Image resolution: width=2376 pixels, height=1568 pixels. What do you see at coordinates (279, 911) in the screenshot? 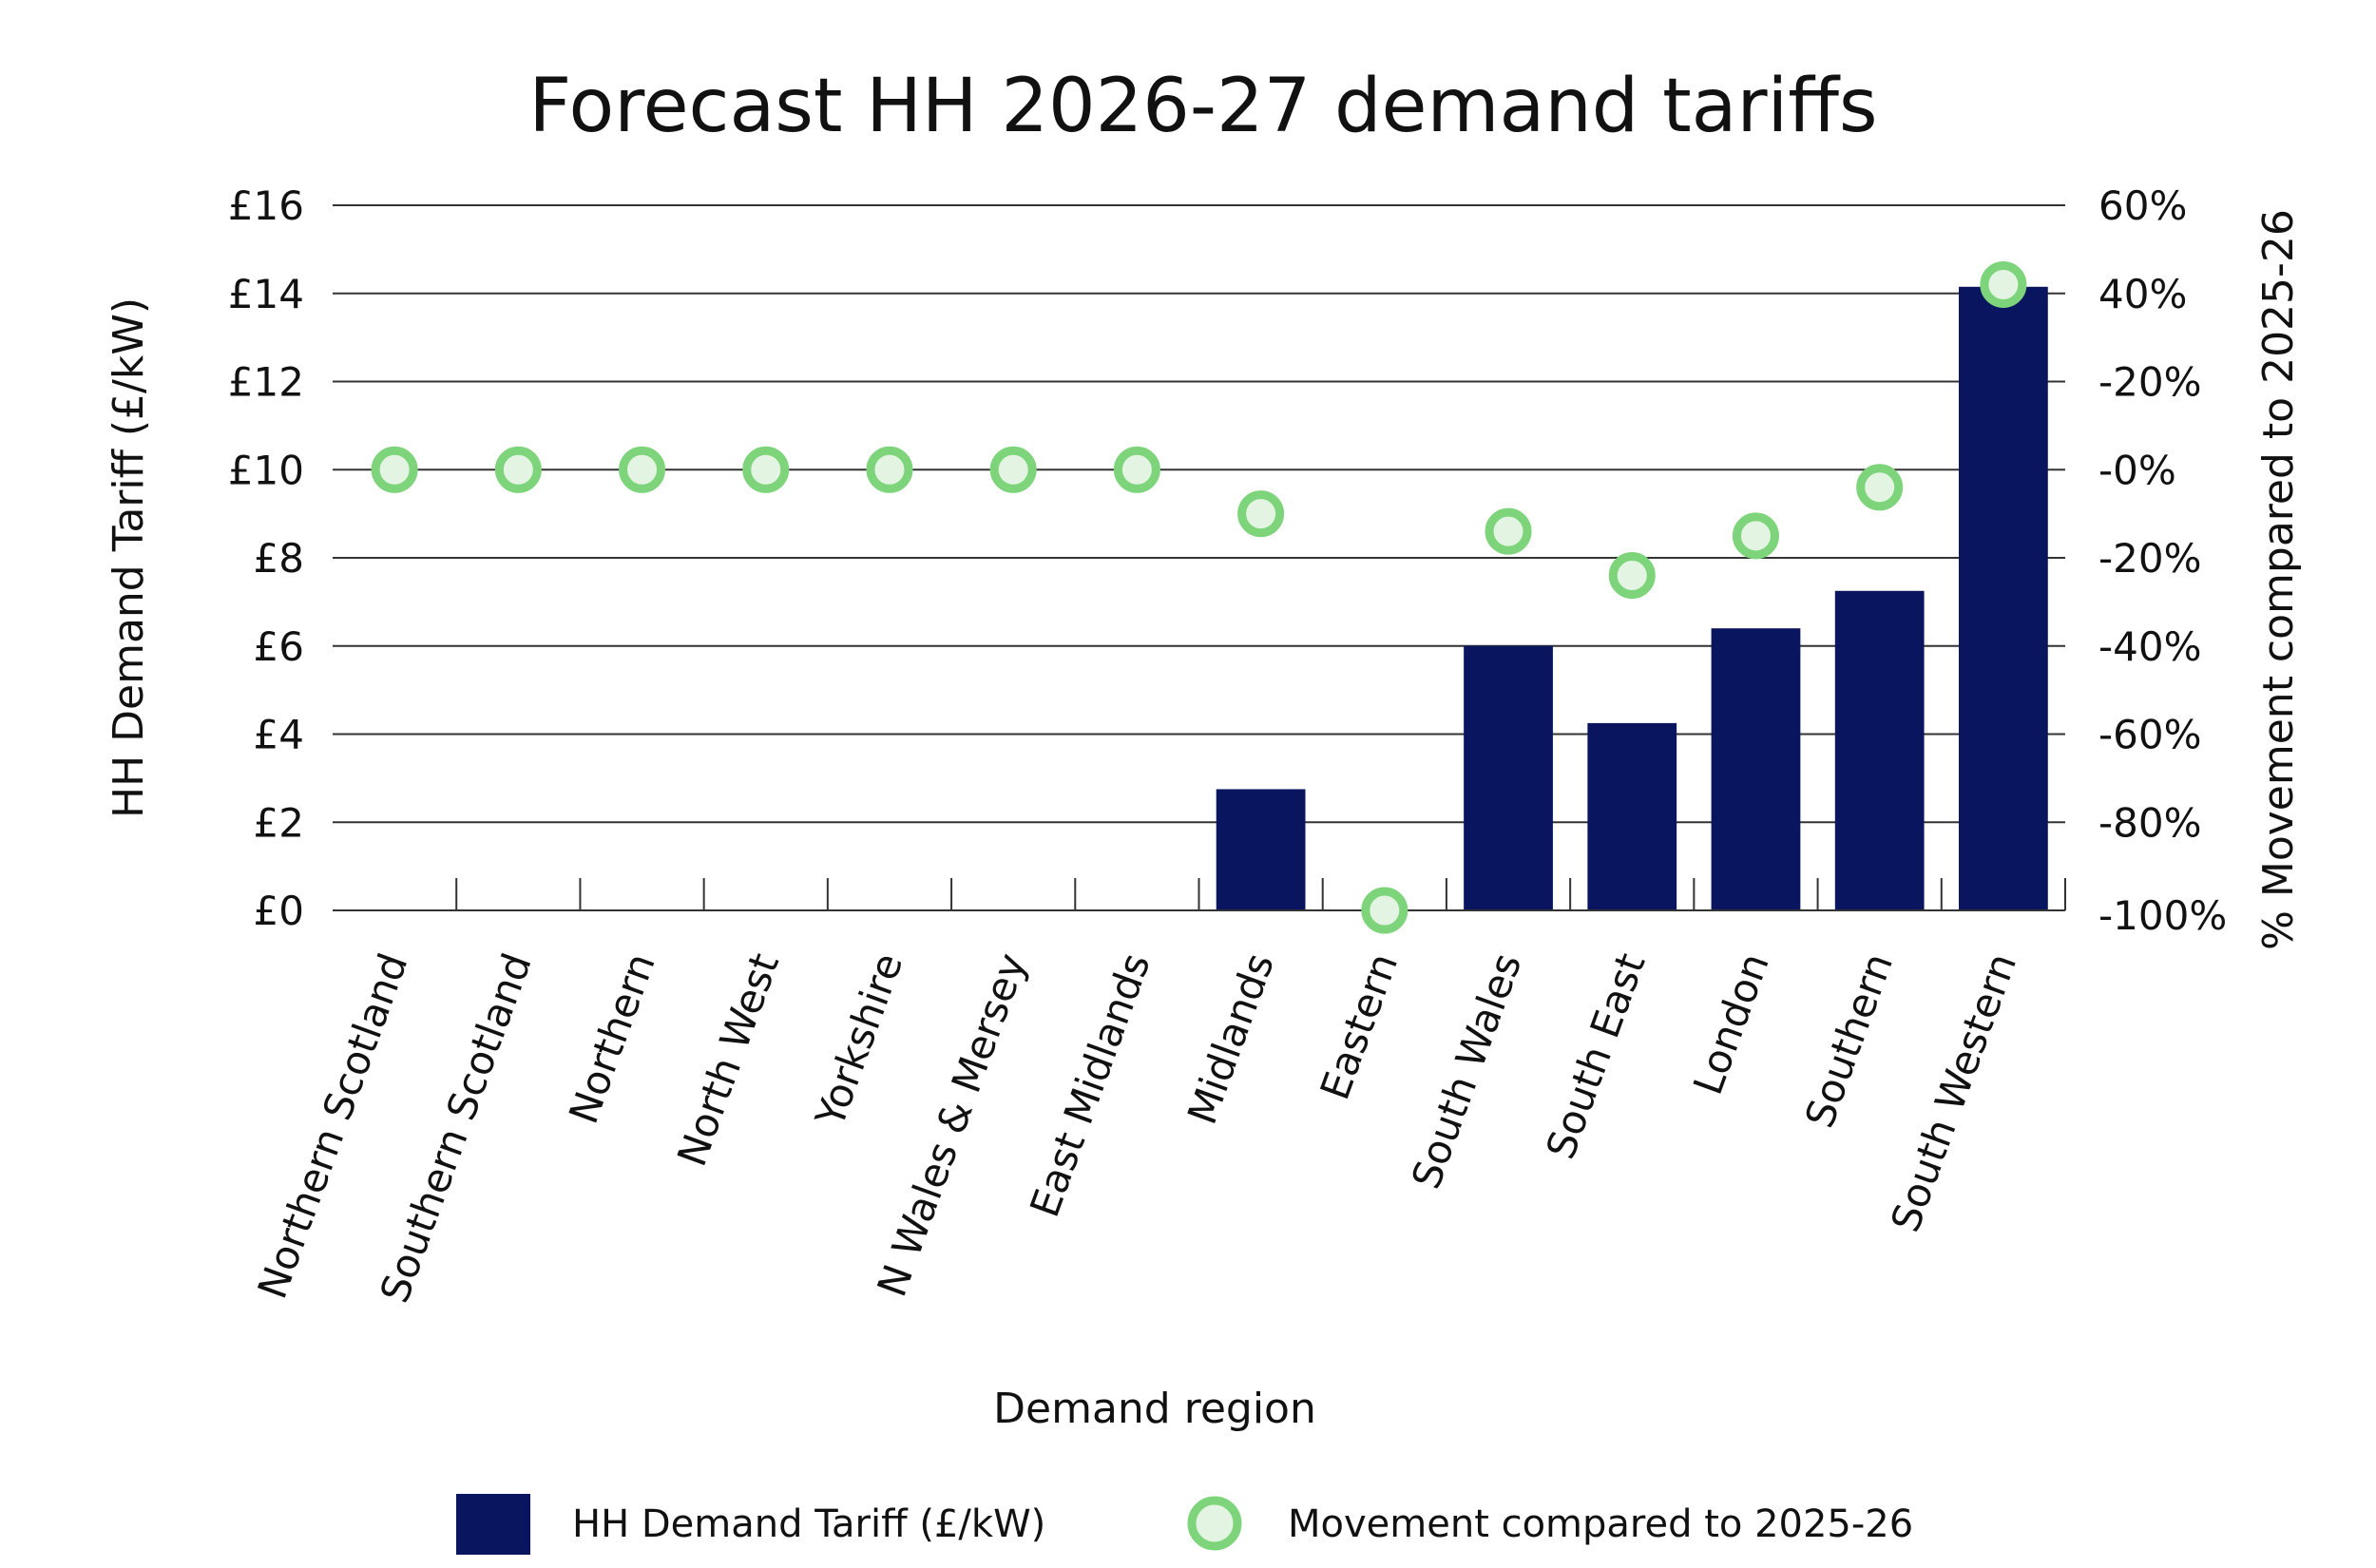
I see `y-tick-label: £0` at bounding box center [279, 911].